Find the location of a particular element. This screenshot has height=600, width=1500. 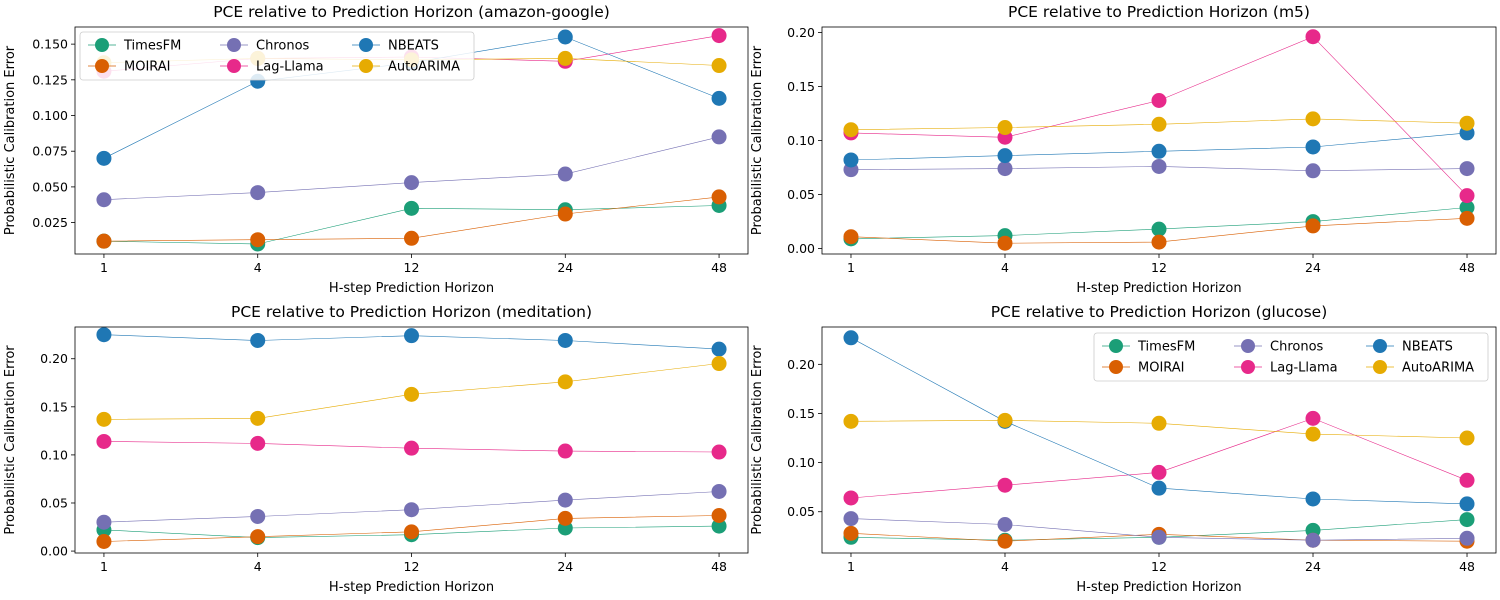

y-axis-label: Probabilistic Calibration Error is located at coordinates (757, 140).